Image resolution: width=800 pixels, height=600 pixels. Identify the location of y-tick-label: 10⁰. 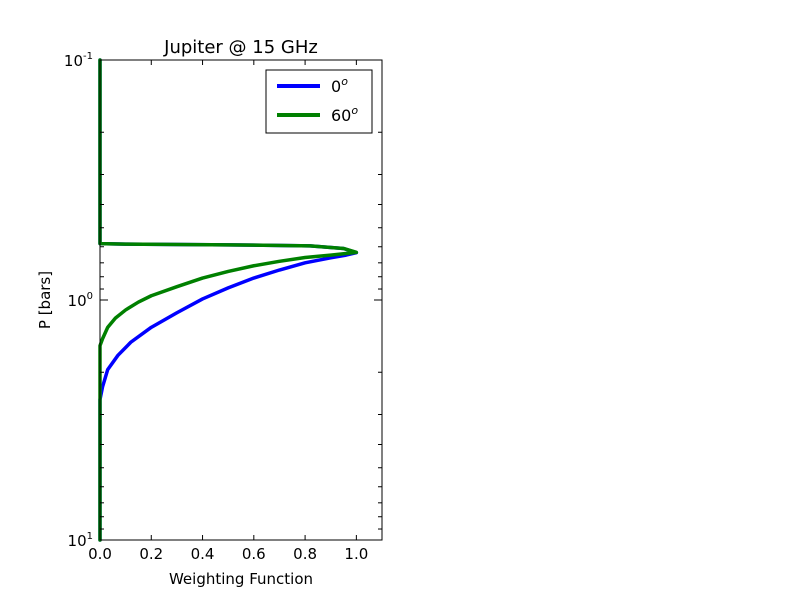
(80, 300).